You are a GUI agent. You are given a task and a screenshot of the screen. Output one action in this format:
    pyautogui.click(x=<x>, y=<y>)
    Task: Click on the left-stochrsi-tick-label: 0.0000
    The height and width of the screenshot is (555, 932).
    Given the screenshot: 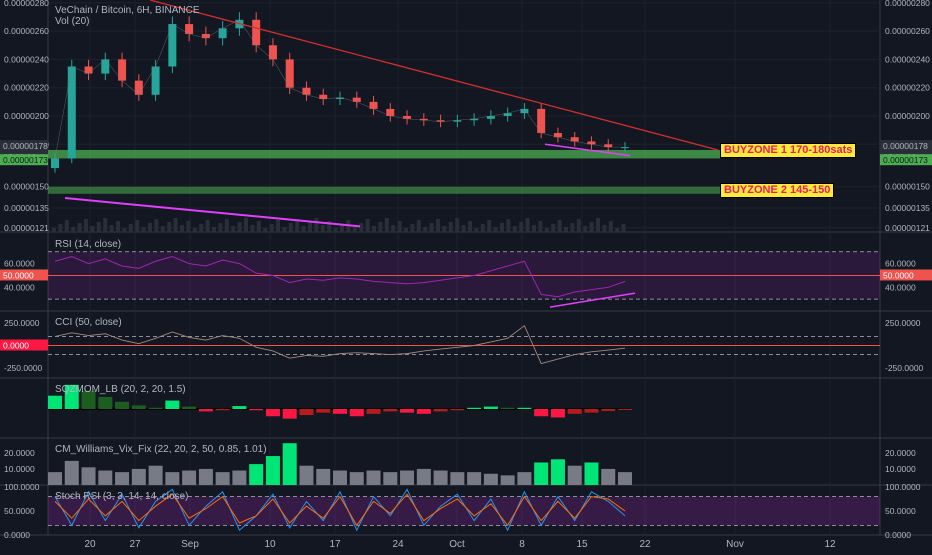 What is the action you would take?
    pyautogui.click(x=17, y=535)
    